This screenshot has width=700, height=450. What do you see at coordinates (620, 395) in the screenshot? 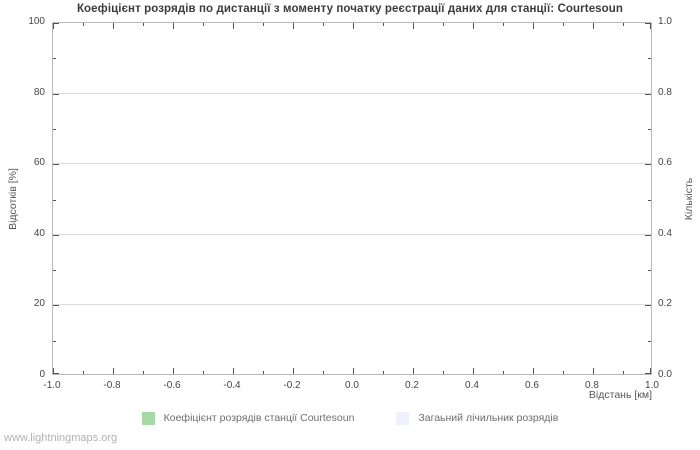
I see `x-axis-title: Відстань [км]` at bounding box center [620, 395].